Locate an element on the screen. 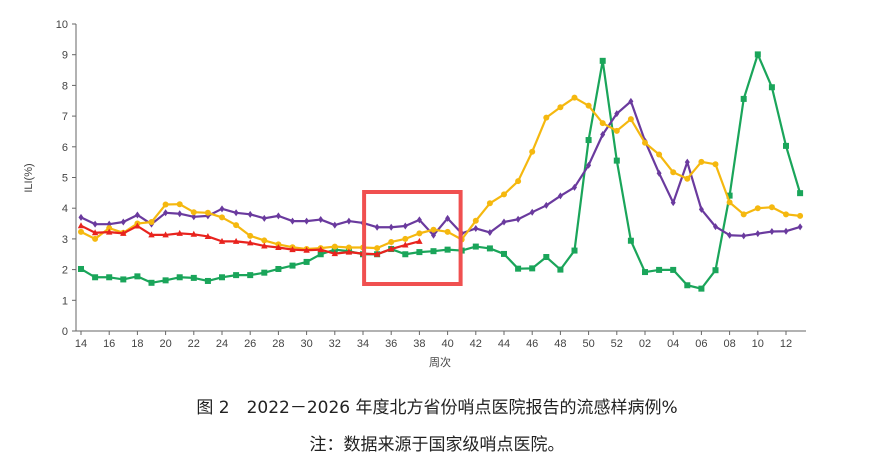 The height and width of the screenshot is (470, 874). y-tick-label: 9 is located at coordinates (65, 56).